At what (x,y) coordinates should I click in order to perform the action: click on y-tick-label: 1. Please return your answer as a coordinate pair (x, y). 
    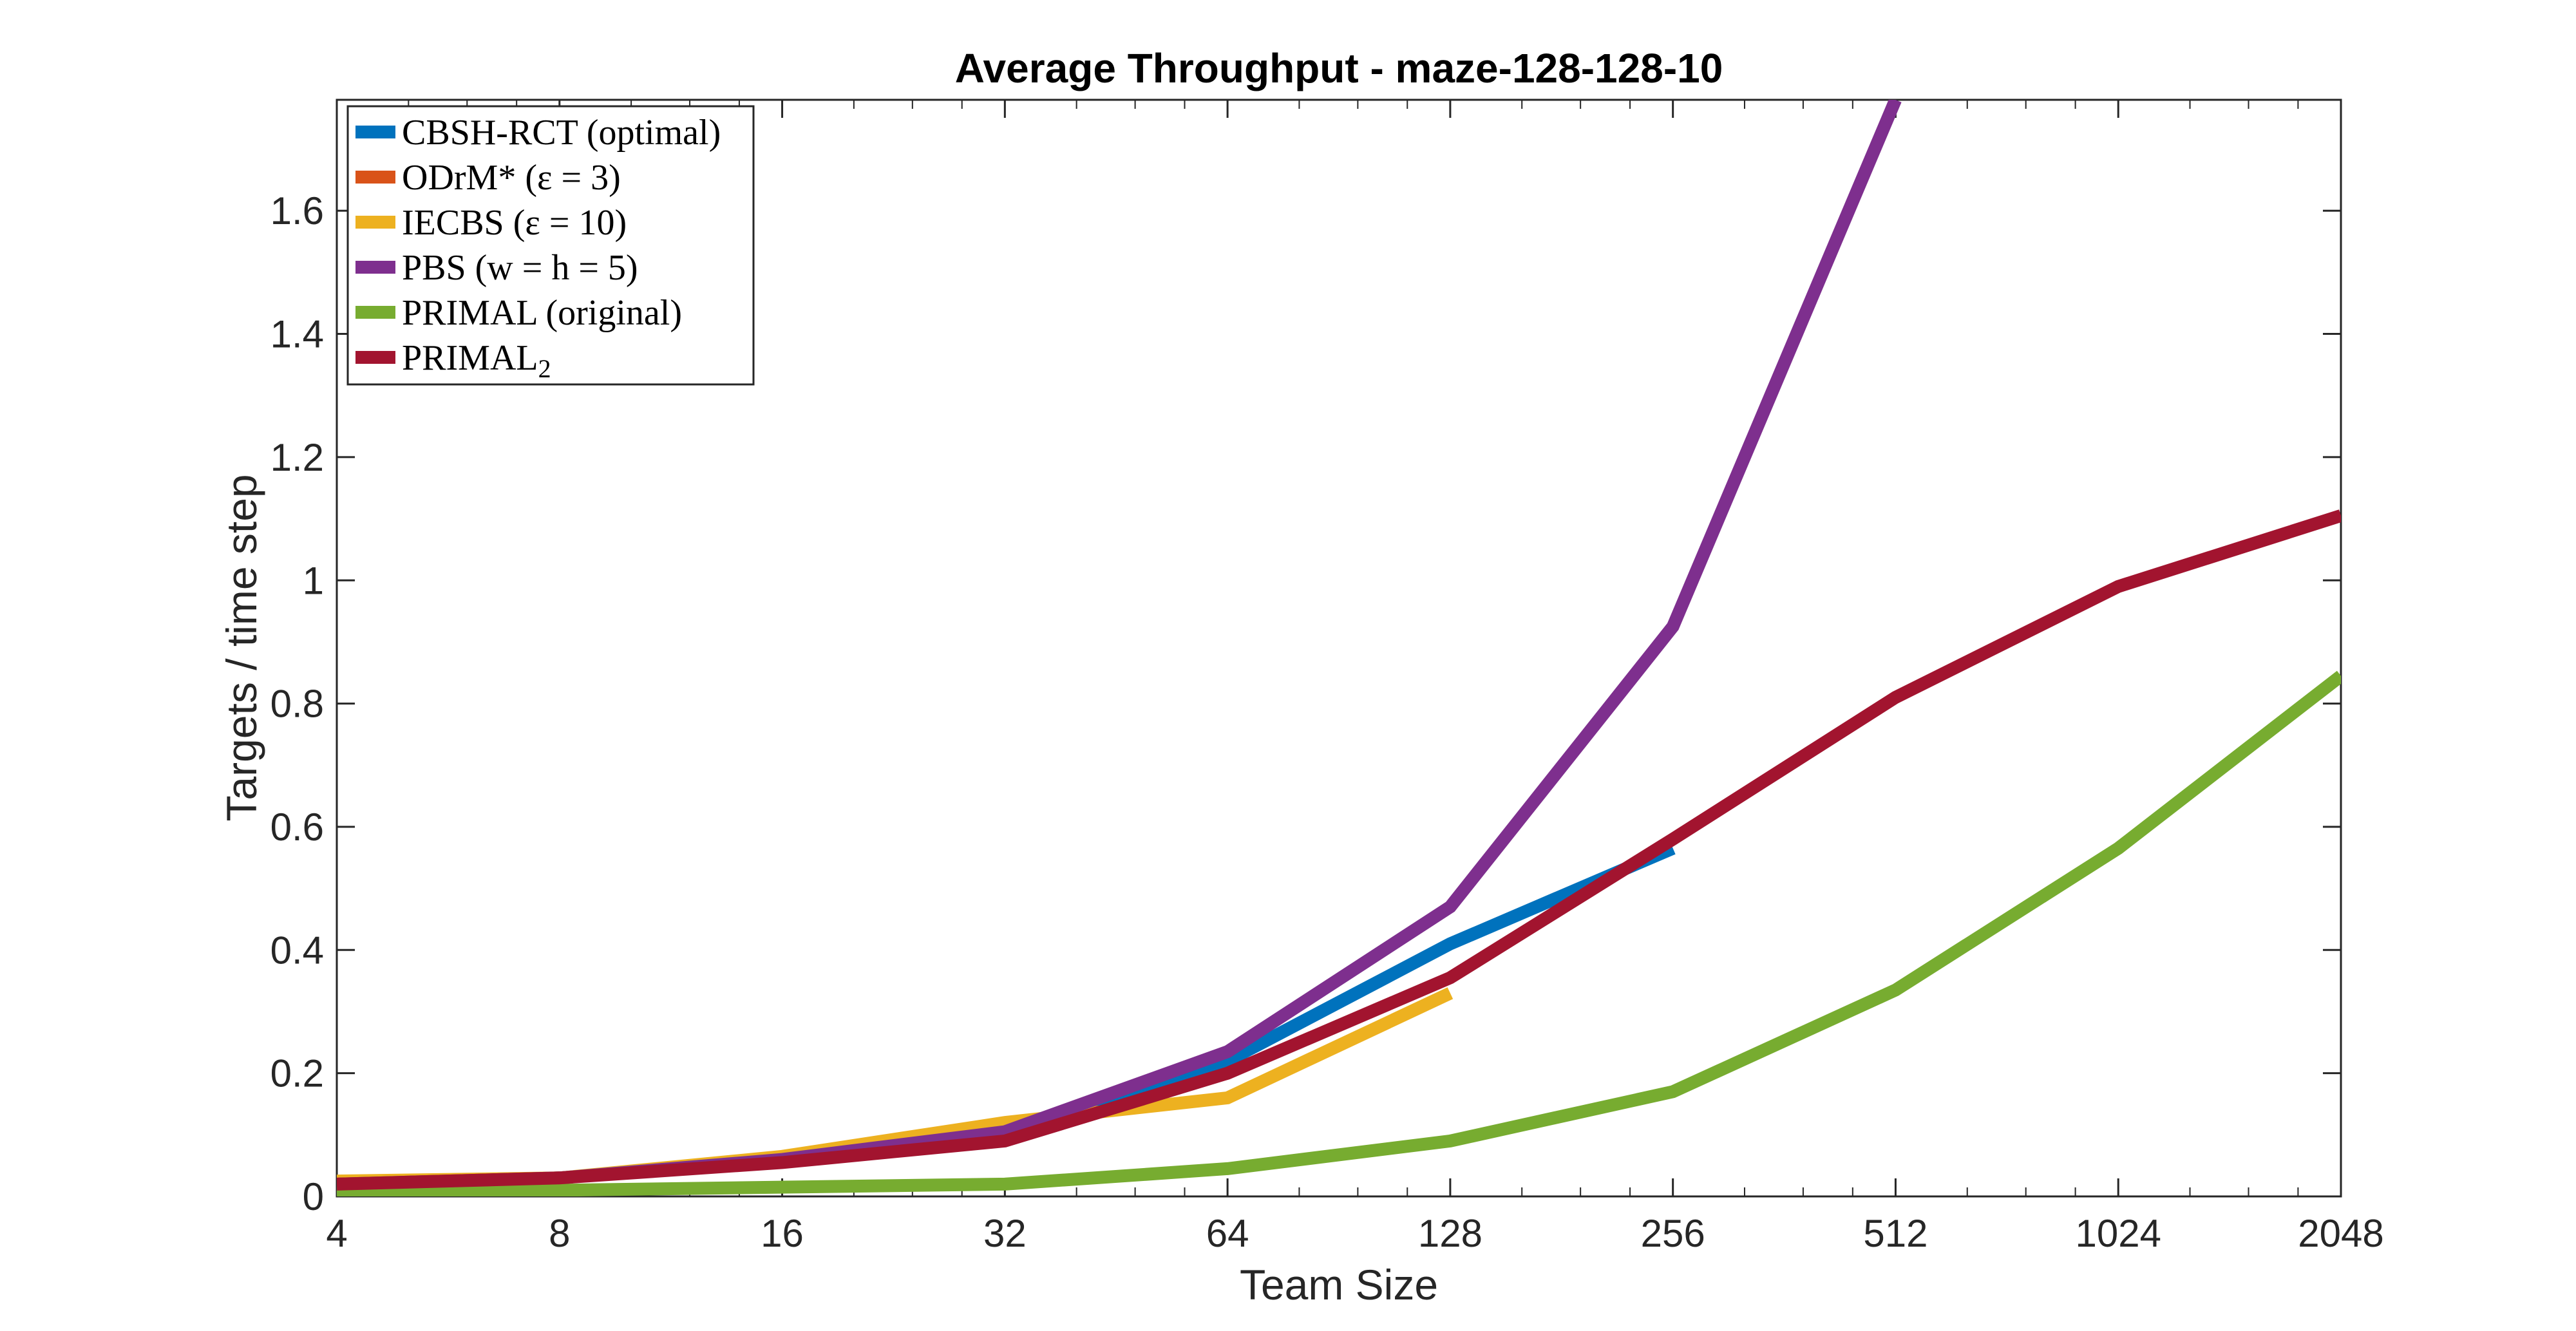
    Looking at the image, I should click on (313, 580).